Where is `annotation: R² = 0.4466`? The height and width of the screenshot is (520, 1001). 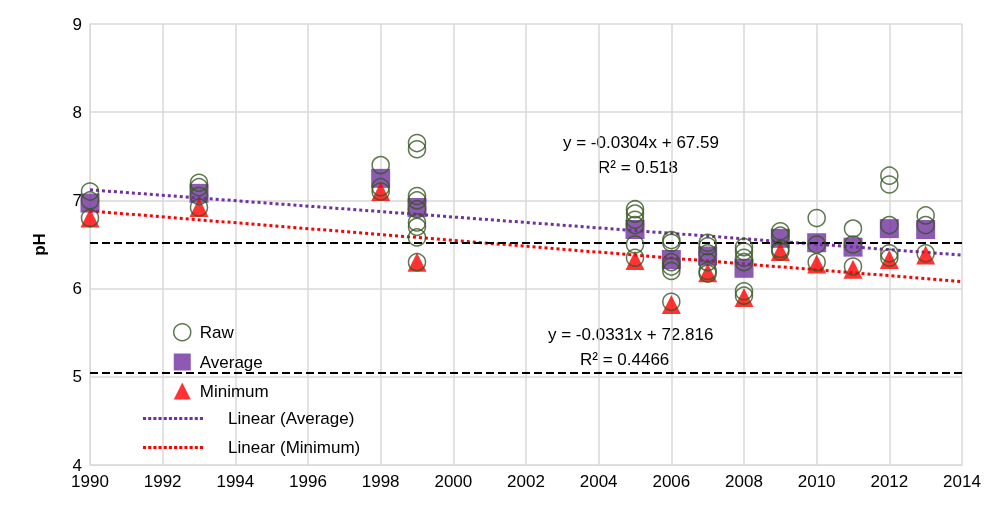 annotation: R² = 0.4466 is located at coordinates (625, 359).